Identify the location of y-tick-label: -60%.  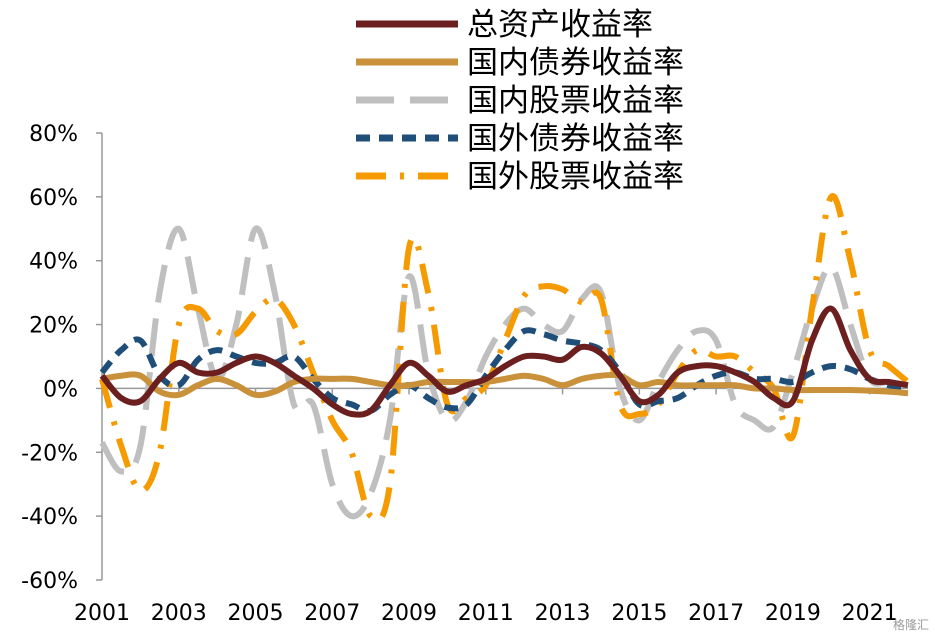
(49, 581).